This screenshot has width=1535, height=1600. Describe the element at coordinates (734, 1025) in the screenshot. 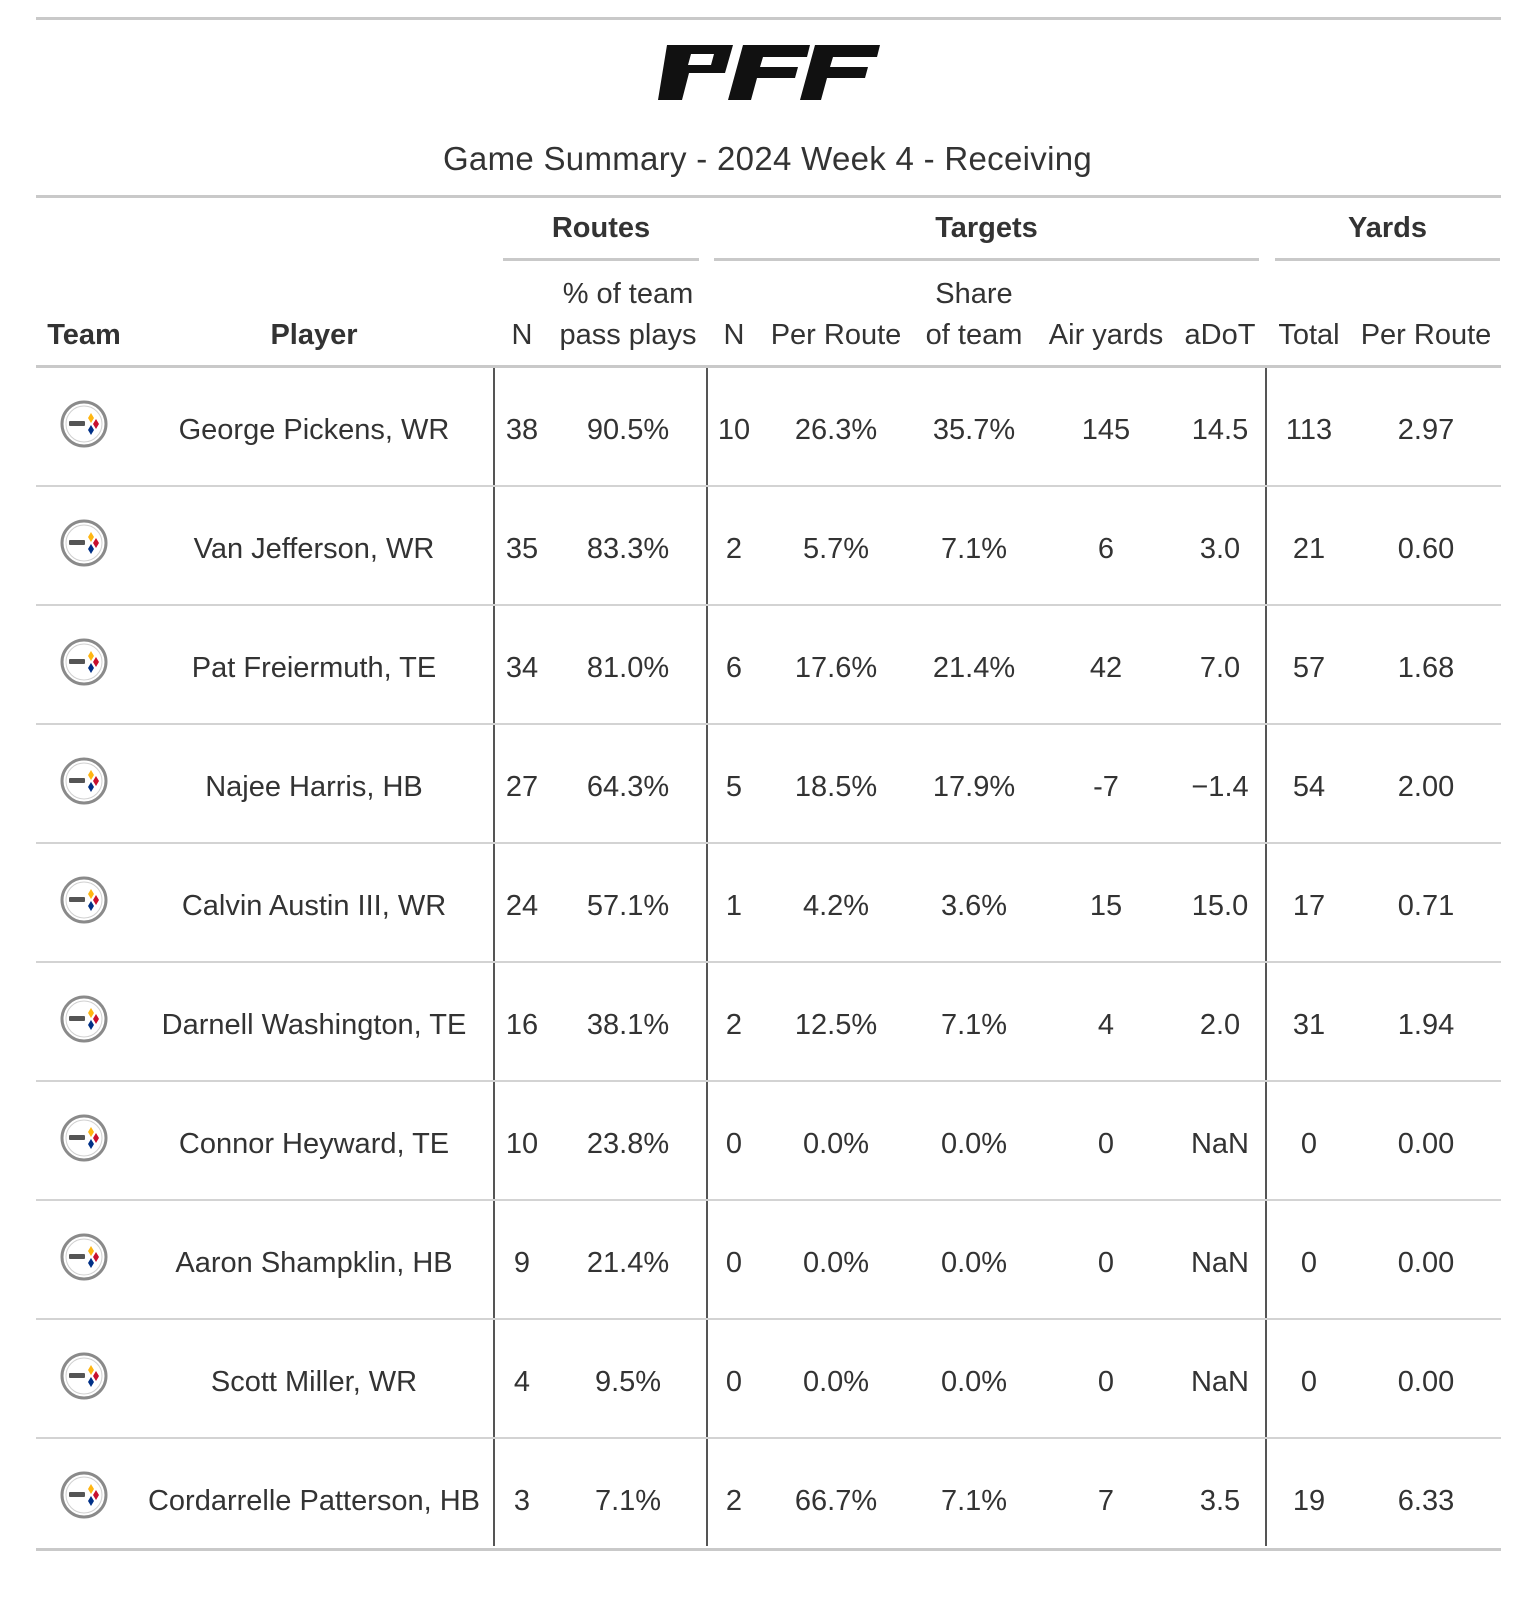

I see `cell-targets-n: 2` at that location.